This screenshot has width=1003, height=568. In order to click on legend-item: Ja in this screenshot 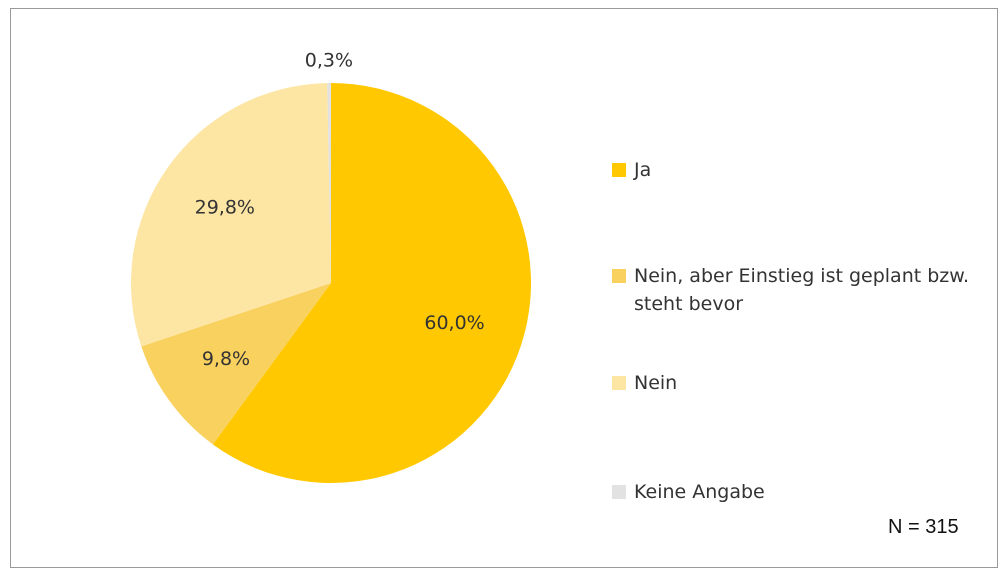, I will do `click(803, 170)`.